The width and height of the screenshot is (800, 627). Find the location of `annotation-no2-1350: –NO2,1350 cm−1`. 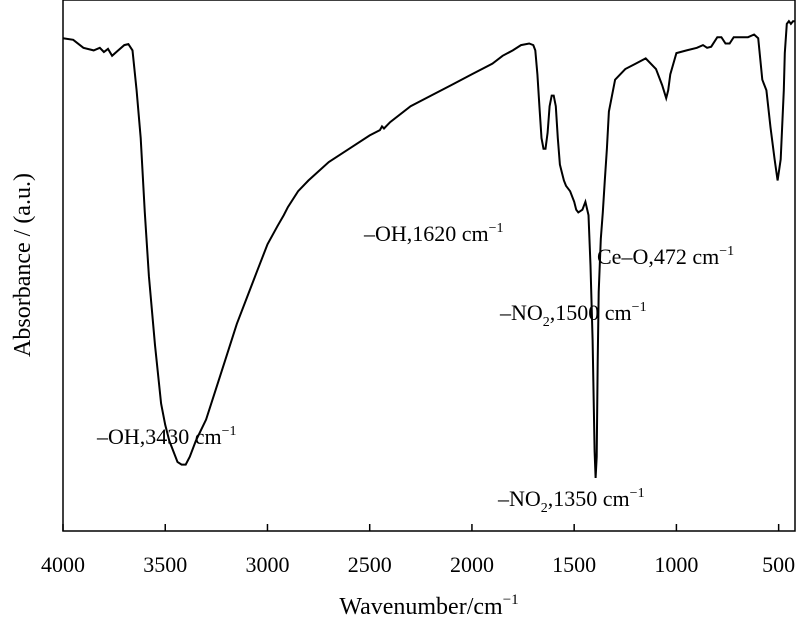

annotation-no2-1350: –NO2,1350 cm−1 is located at coordinates (571, 501).